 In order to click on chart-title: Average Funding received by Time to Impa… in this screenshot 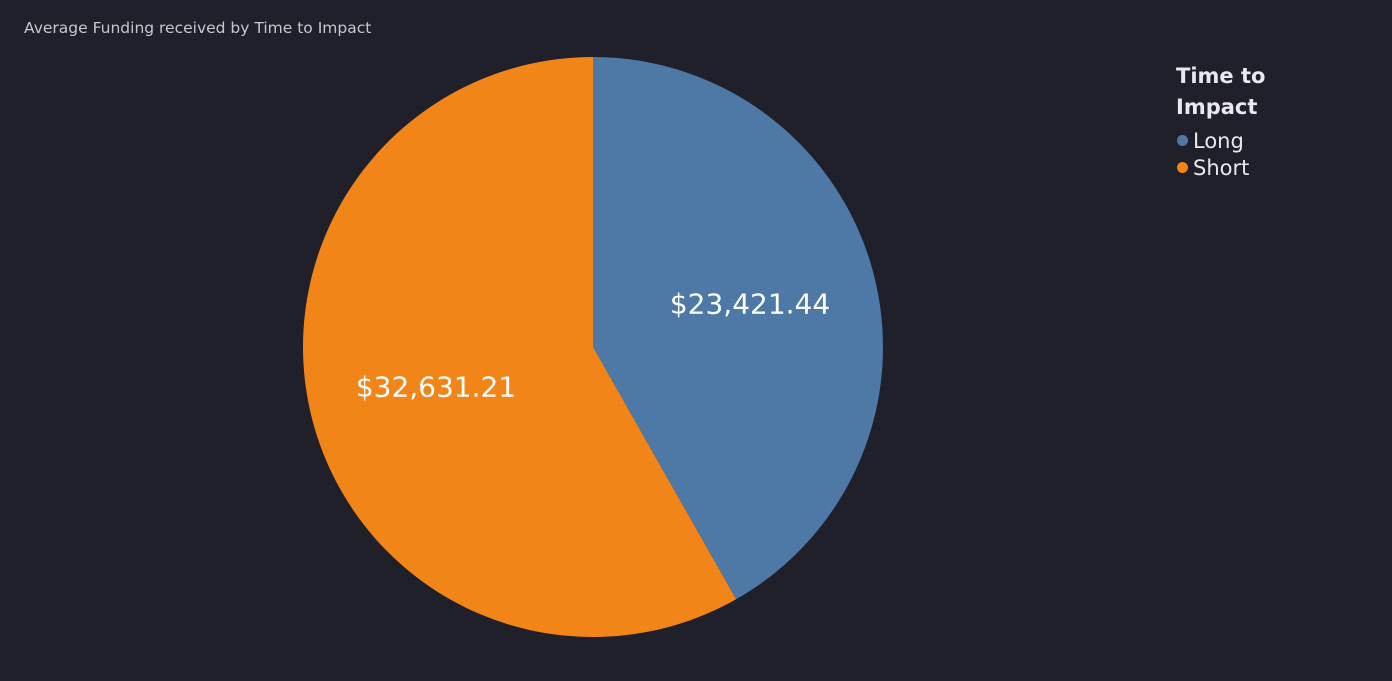, I will do `click(198, 28)`.